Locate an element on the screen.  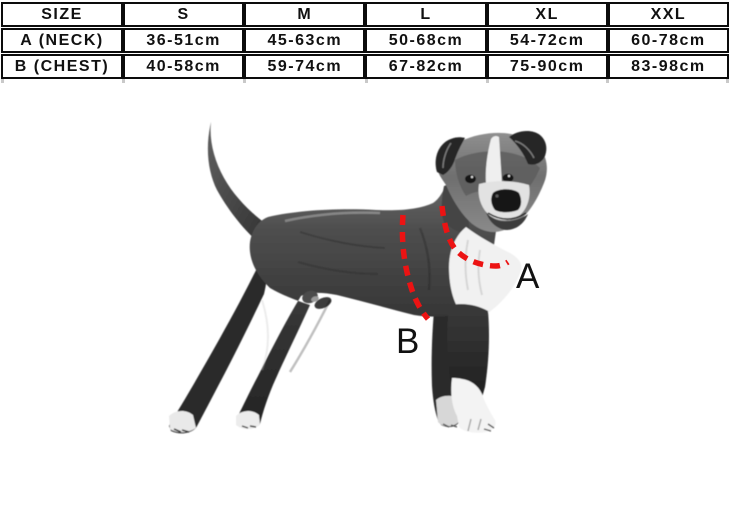
header-l: L is located at coordinates (426, 14).